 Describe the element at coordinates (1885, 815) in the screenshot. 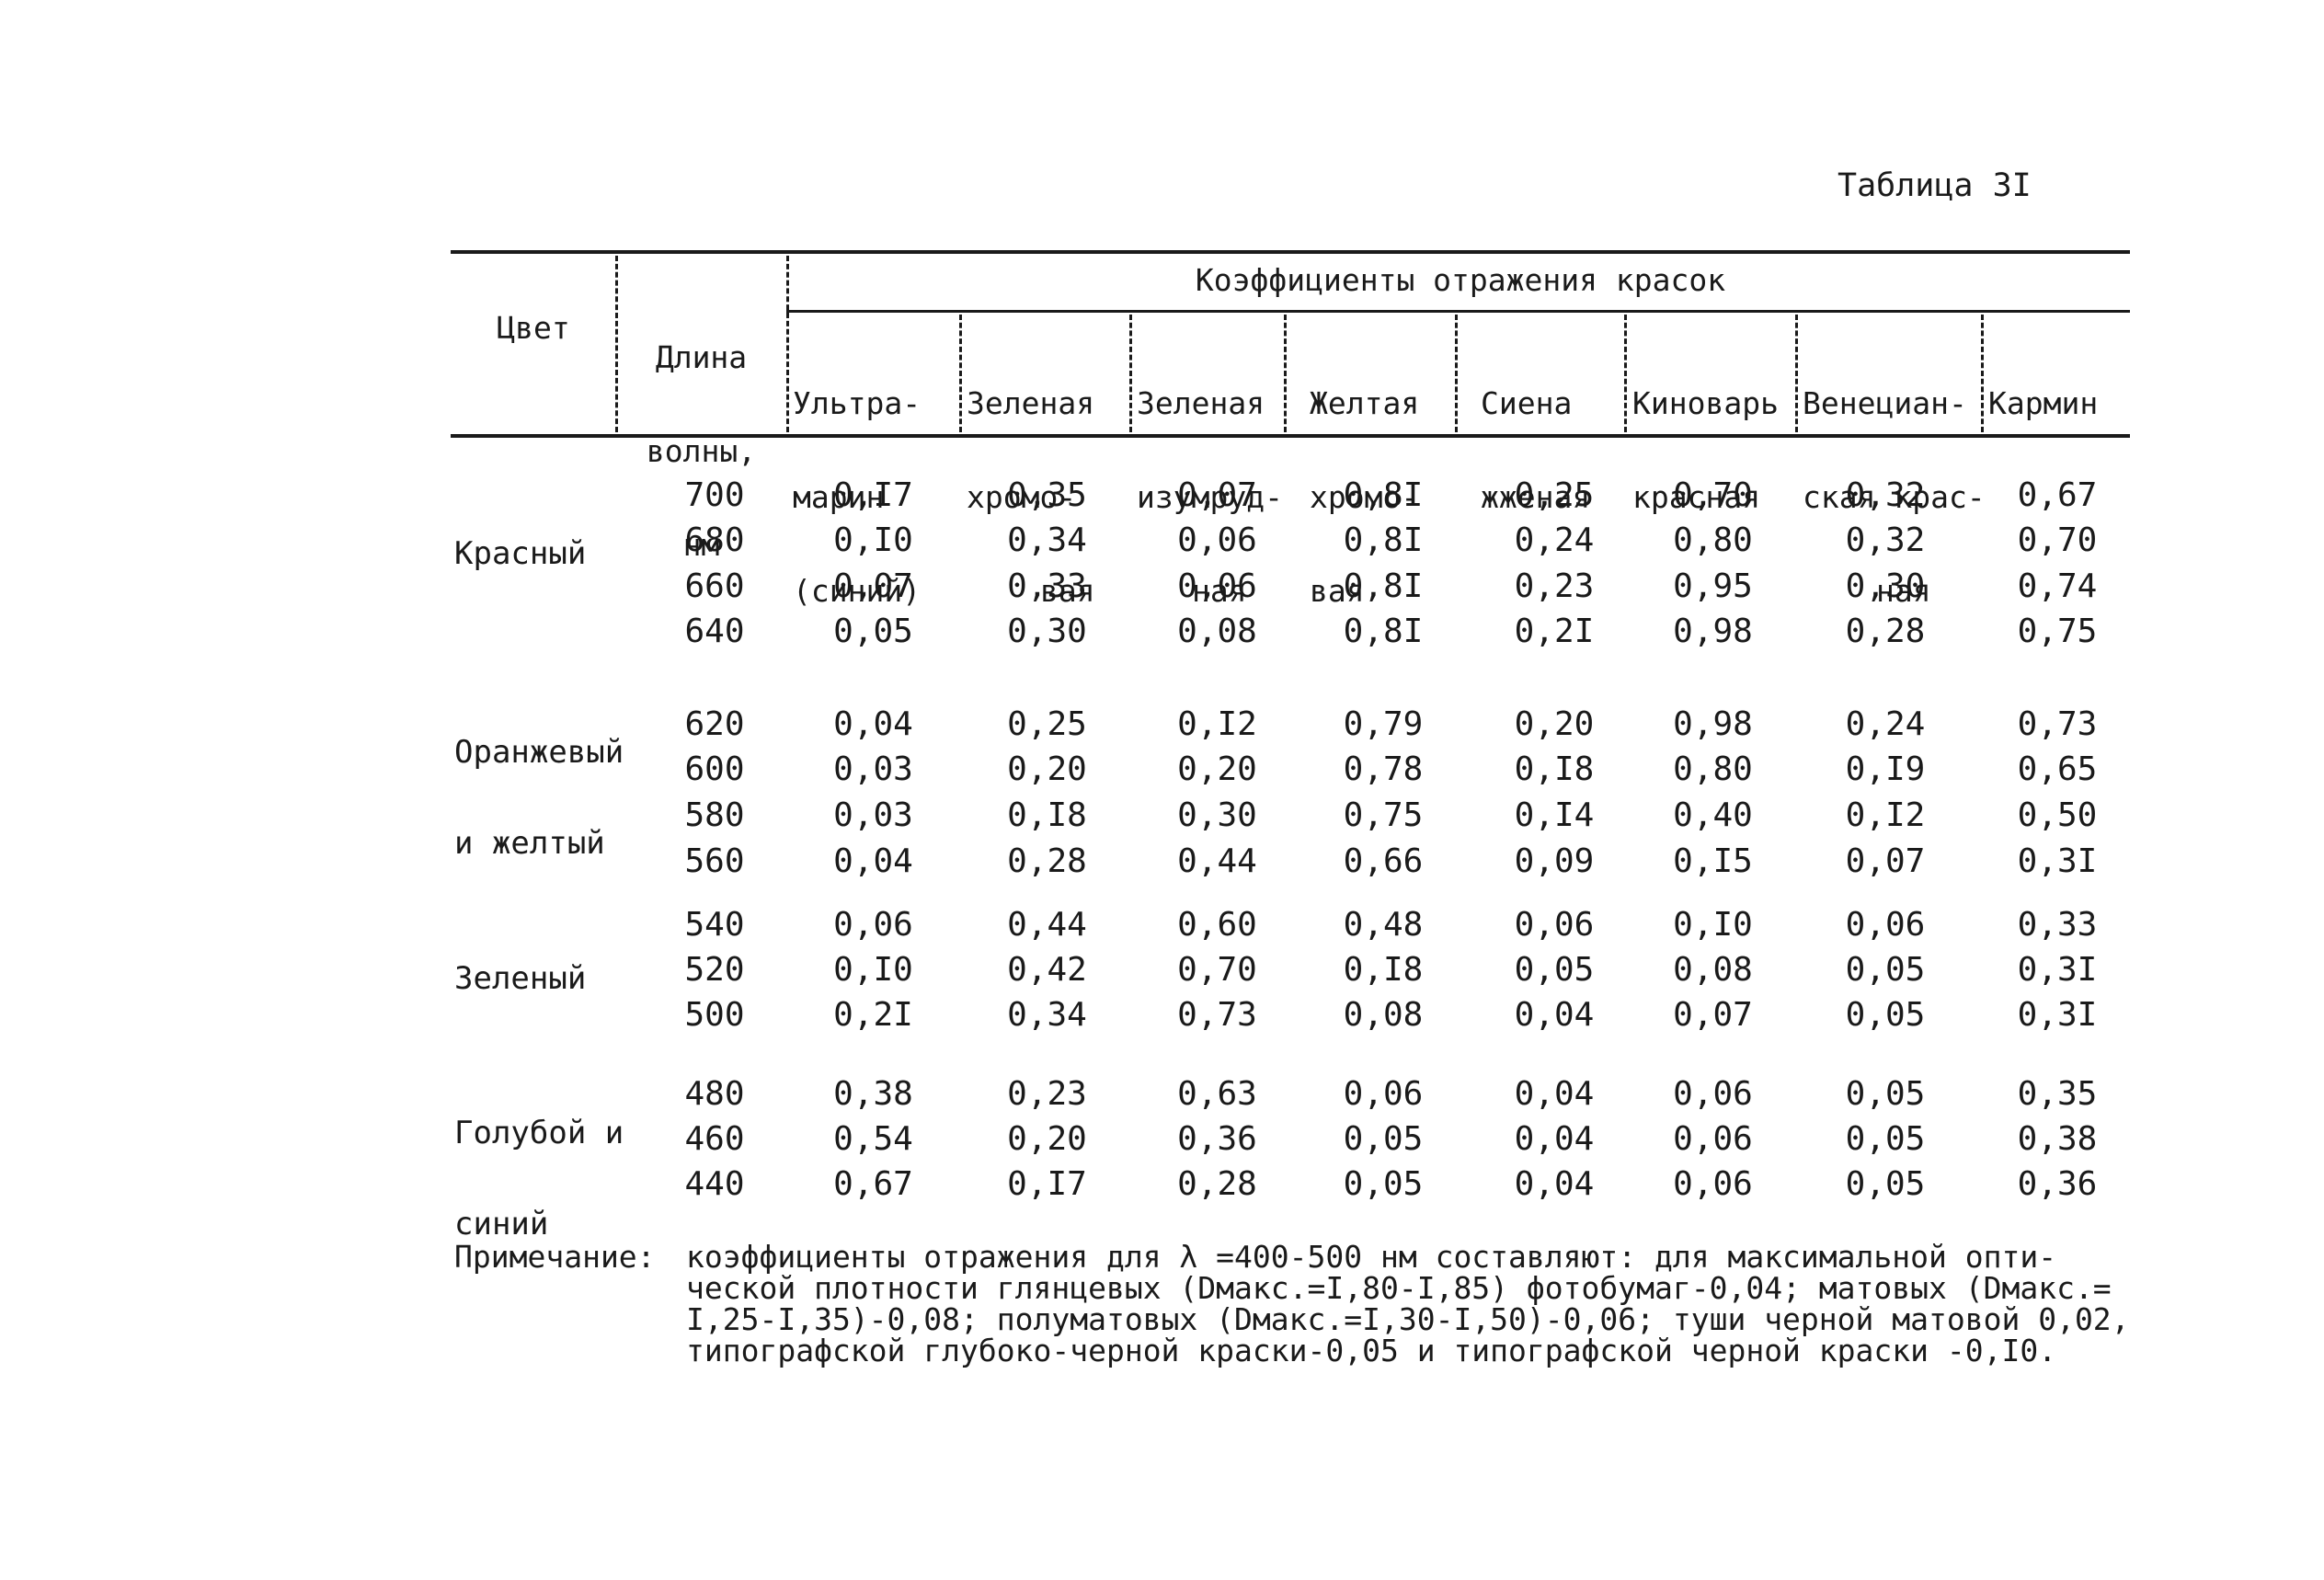

I see `reflectance-cell: 0,I2` at that location.